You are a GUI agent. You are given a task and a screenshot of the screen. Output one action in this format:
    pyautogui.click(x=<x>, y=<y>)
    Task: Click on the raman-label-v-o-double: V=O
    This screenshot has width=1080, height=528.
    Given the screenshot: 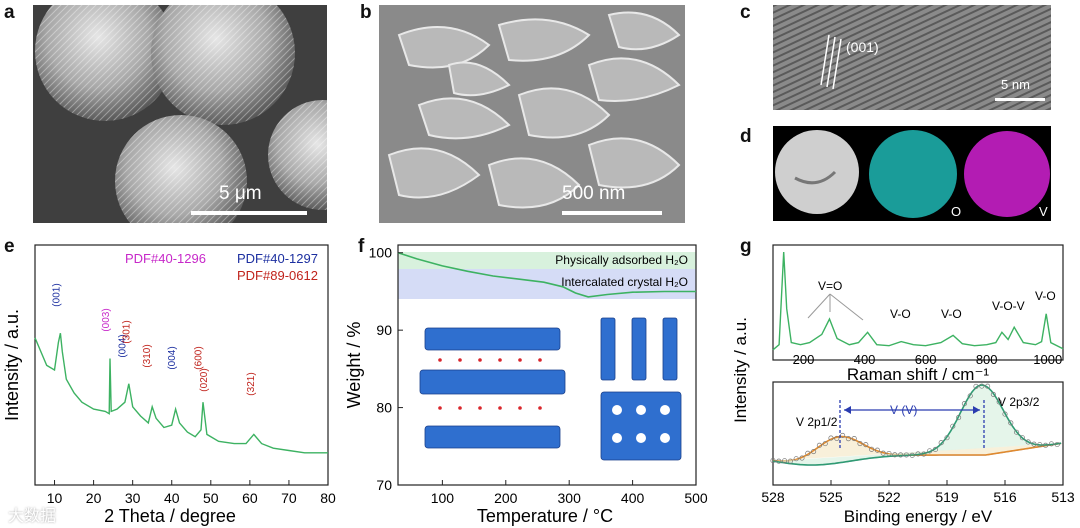 What is the action you would take?
    pyautogui.click(x=830, y=286)
    